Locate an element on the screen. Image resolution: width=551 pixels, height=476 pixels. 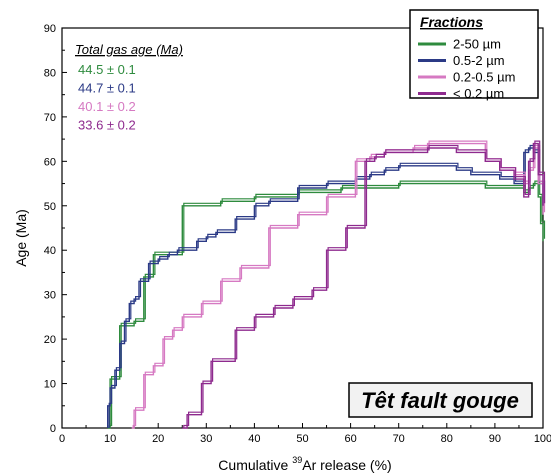
legend-entry: 0.2-0.5 µm is located at coordinates (484, 77).